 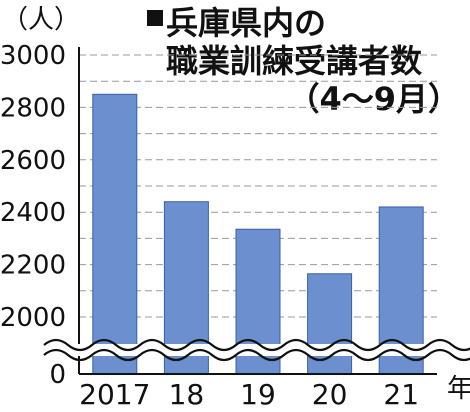 I want to click on y-tick-label: 0, so click(x=57, y=375).